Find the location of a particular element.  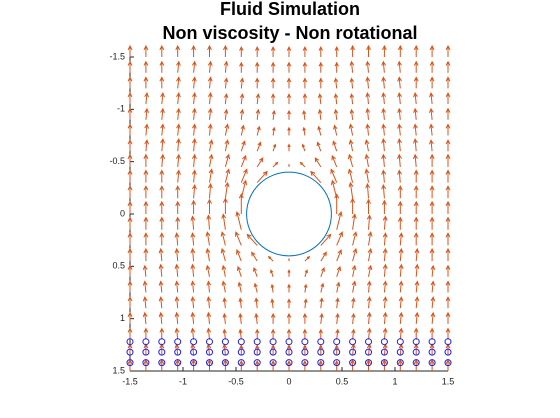

chart-title: Fluid Simulation is located at coordinates (290, 9).